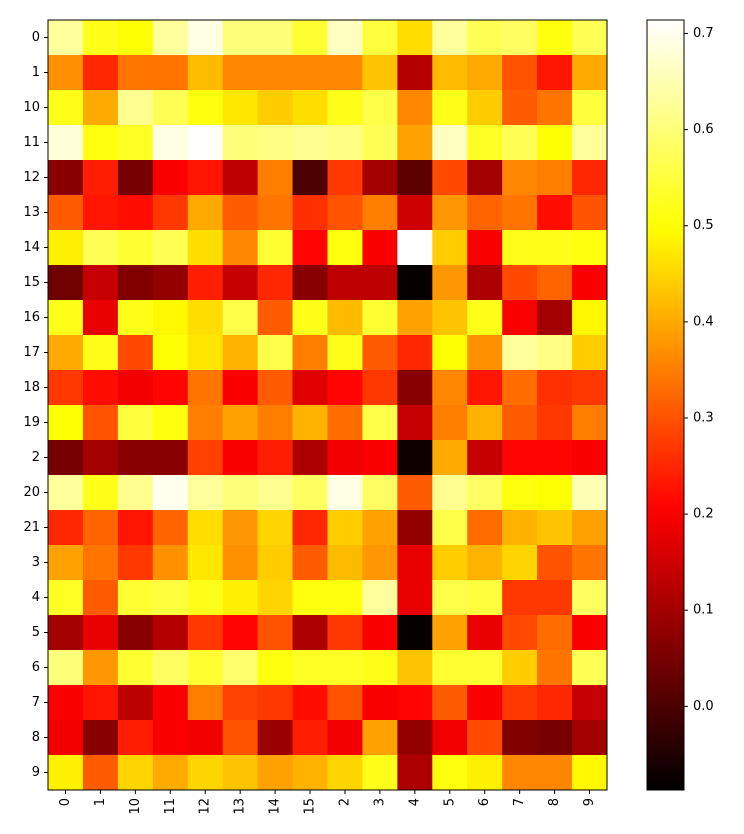  I want to click on y-tick-label: 10, so click(31, 107).